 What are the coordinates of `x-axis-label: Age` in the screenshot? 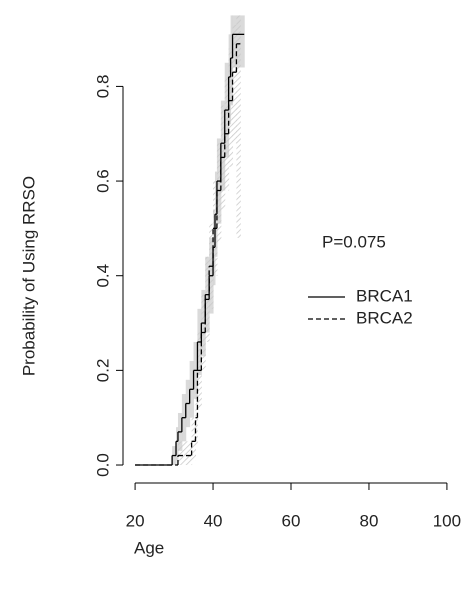 It's located at (149, 547).